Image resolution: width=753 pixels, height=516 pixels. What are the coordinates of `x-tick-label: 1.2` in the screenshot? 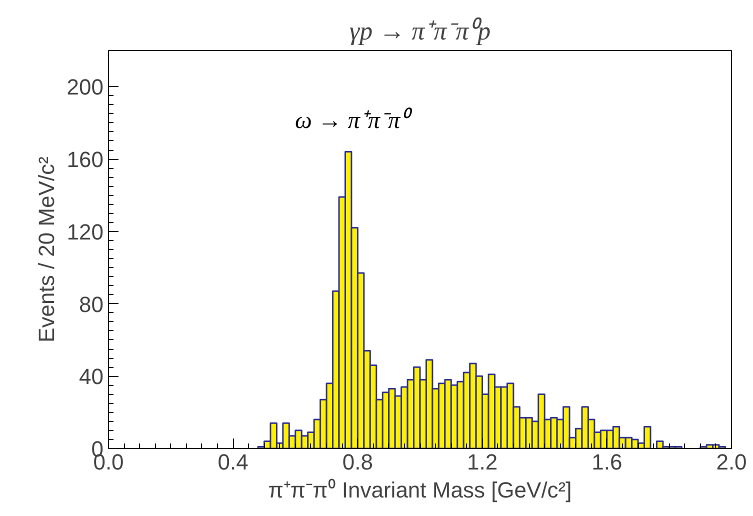 It's located at (482, 462).